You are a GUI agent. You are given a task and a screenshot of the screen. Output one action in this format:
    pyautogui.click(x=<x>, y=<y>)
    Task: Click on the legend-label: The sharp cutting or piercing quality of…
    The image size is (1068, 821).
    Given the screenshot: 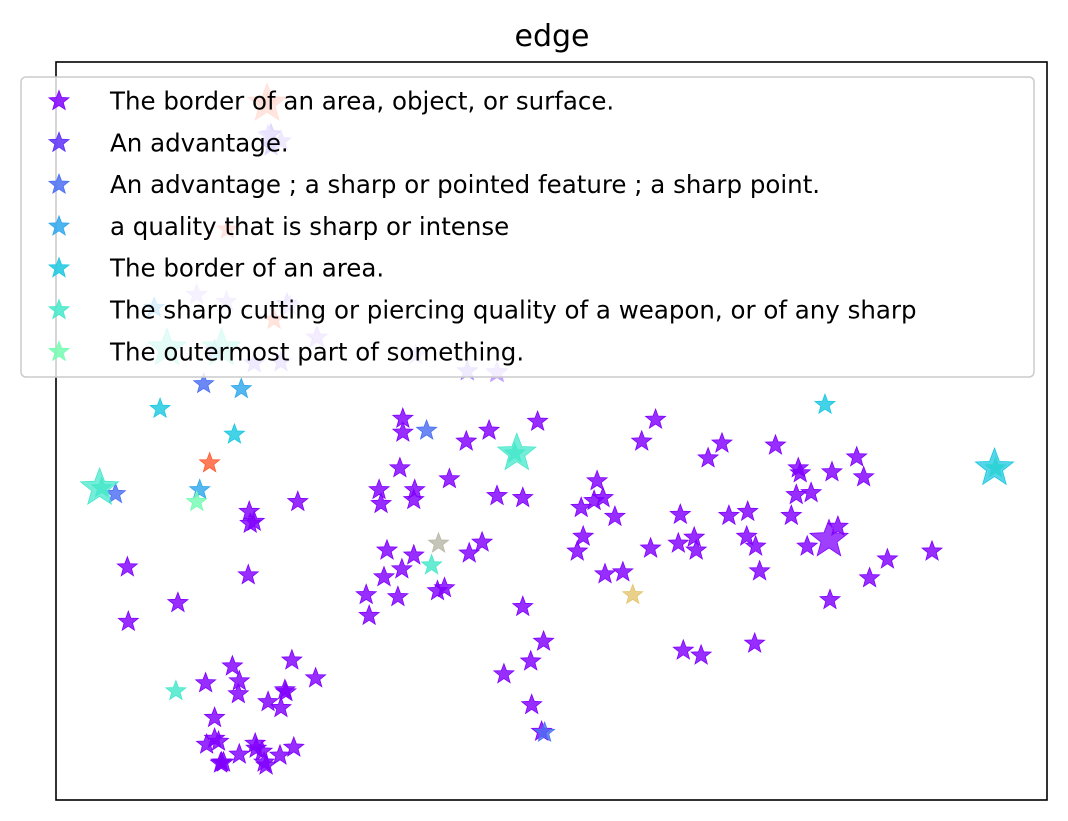 What is the action you would take?
    pyautogui.click(x=513, y=310)
    